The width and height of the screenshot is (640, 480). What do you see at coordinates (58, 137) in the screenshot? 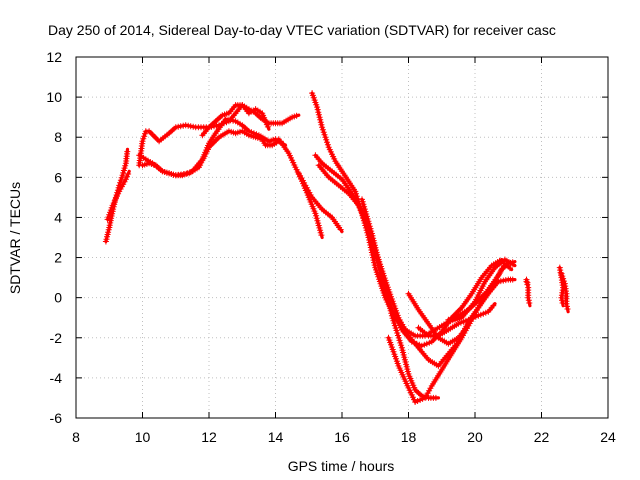
I see `y-tick-label: 8` at bounding box center [58, 137].